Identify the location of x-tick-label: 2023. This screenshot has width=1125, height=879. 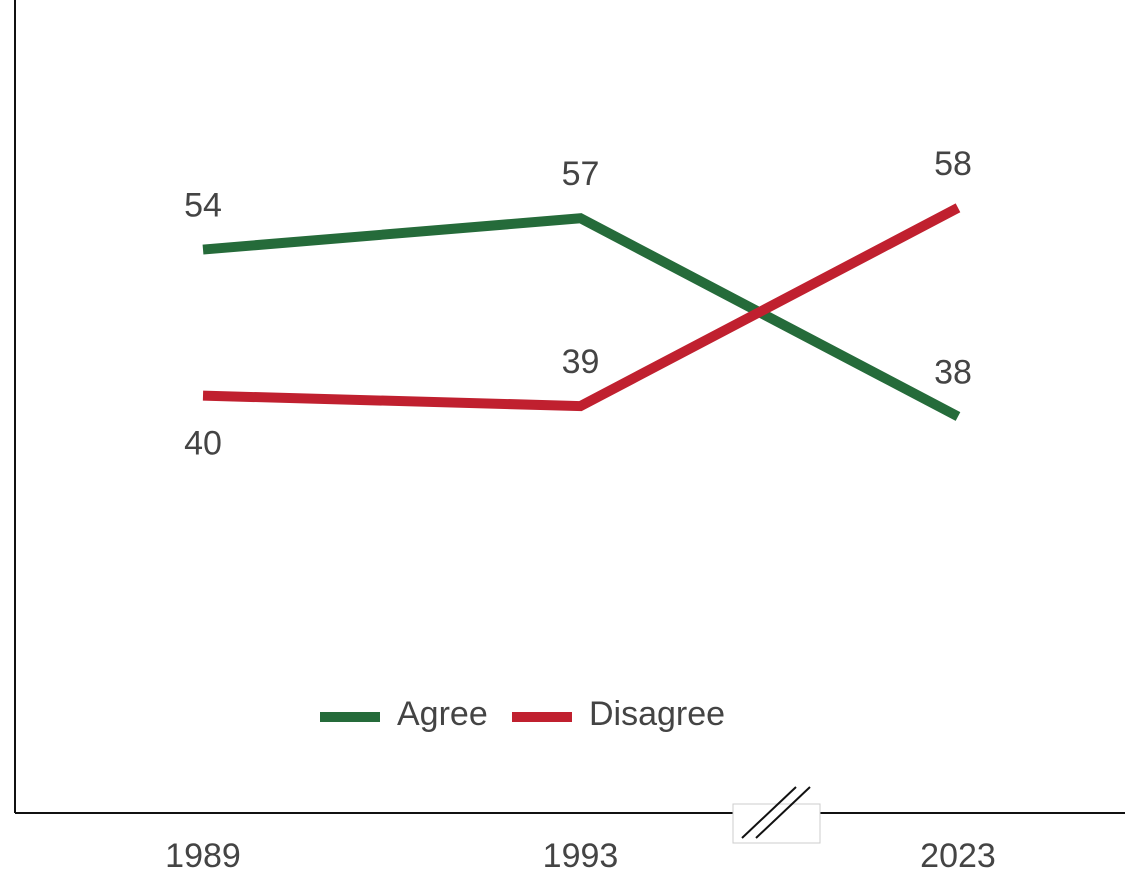
(958, 856).